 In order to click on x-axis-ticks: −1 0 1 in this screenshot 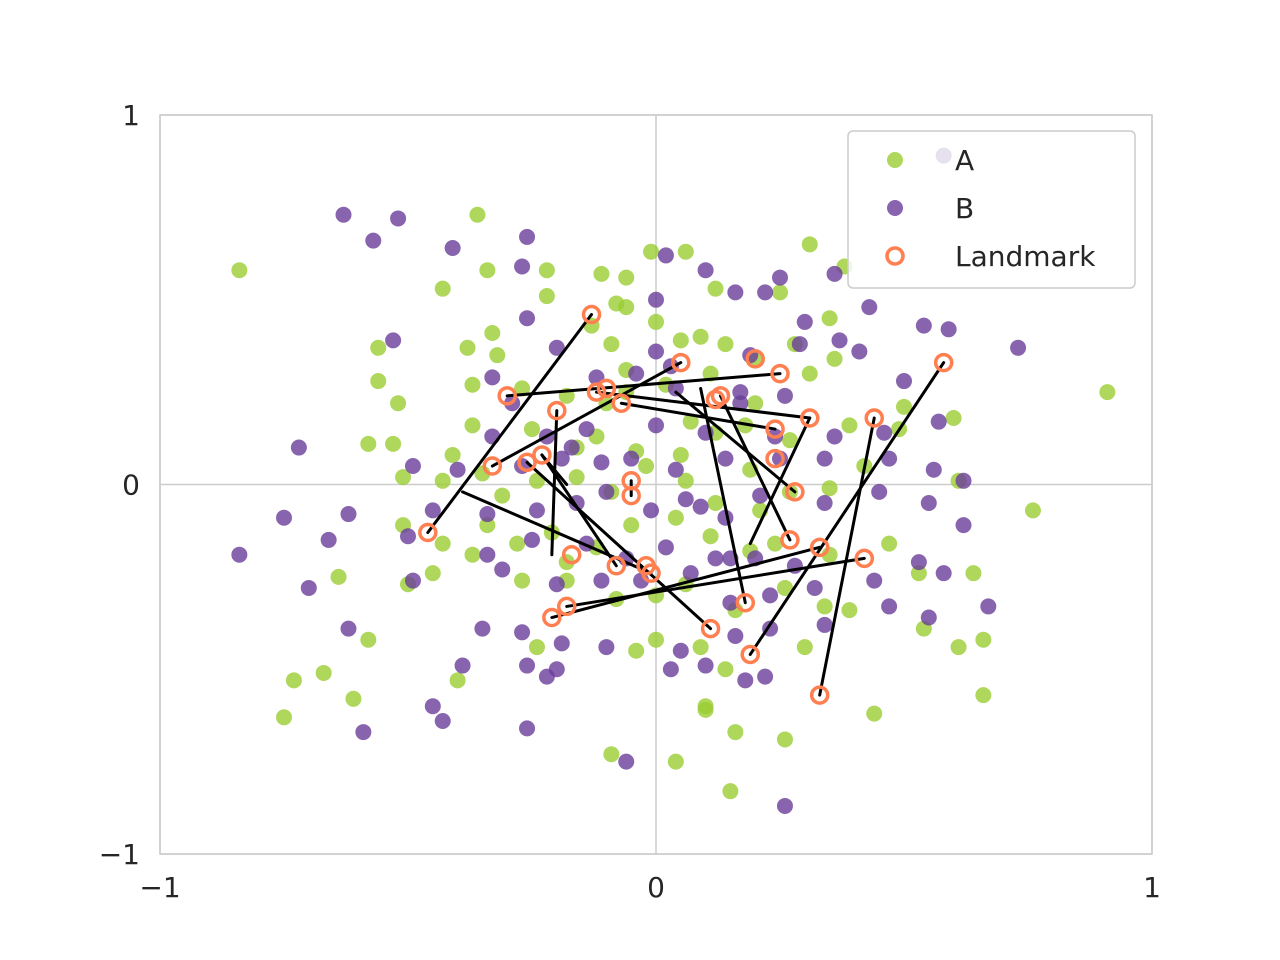, I will do `click(650, 887)`.